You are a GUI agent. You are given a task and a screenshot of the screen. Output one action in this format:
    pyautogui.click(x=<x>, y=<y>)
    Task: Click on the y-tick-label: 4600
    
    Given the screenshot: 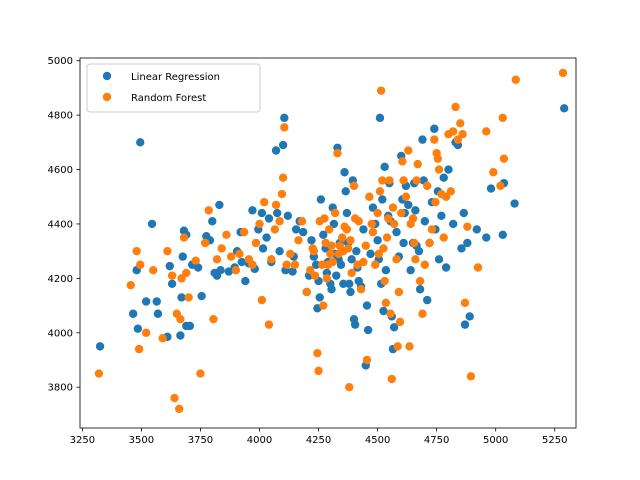 What is the action you would take?
    pyautogui.click(x=60, y=170)
    